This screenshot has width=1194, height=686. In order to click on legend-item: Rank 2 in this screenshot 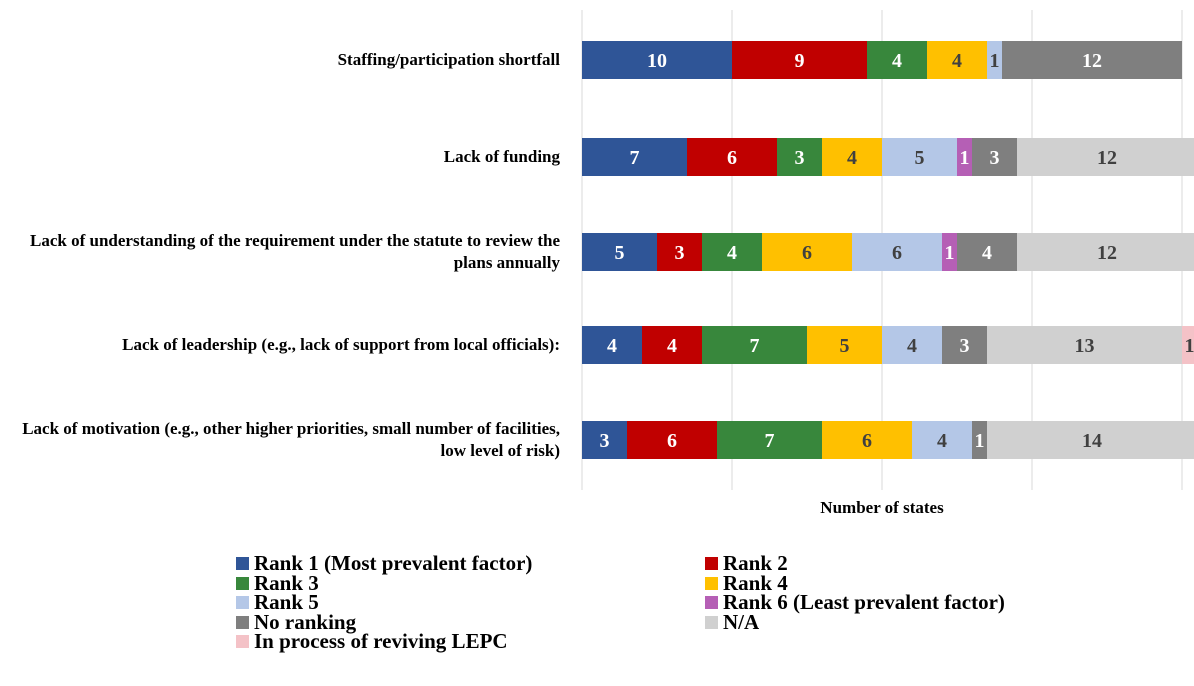, I will do `click(746, 563)`.